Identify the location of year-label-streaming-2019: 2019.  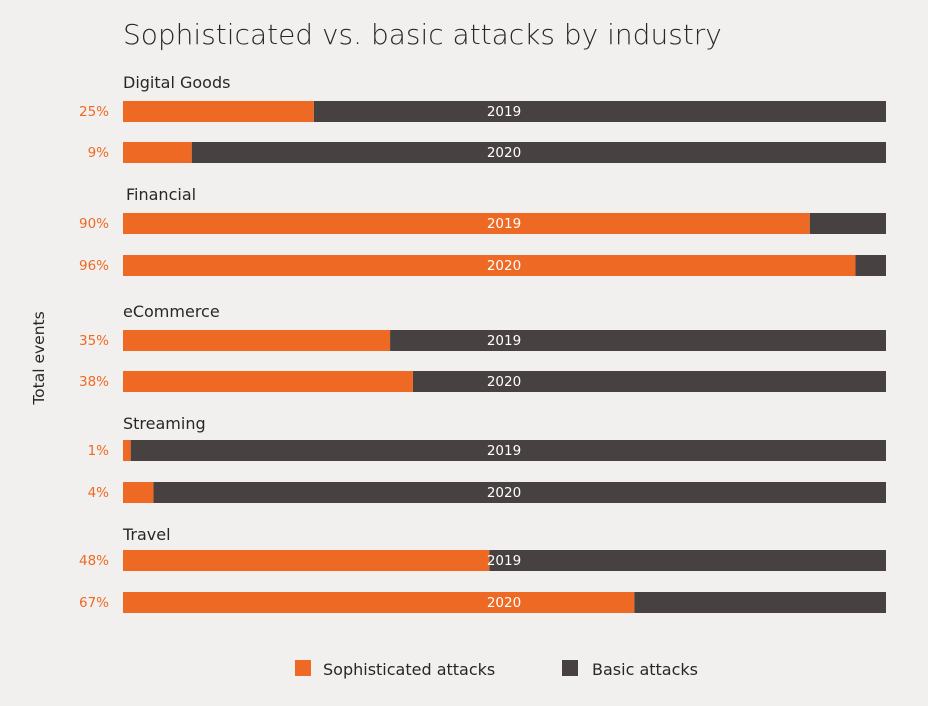
(504, 451).